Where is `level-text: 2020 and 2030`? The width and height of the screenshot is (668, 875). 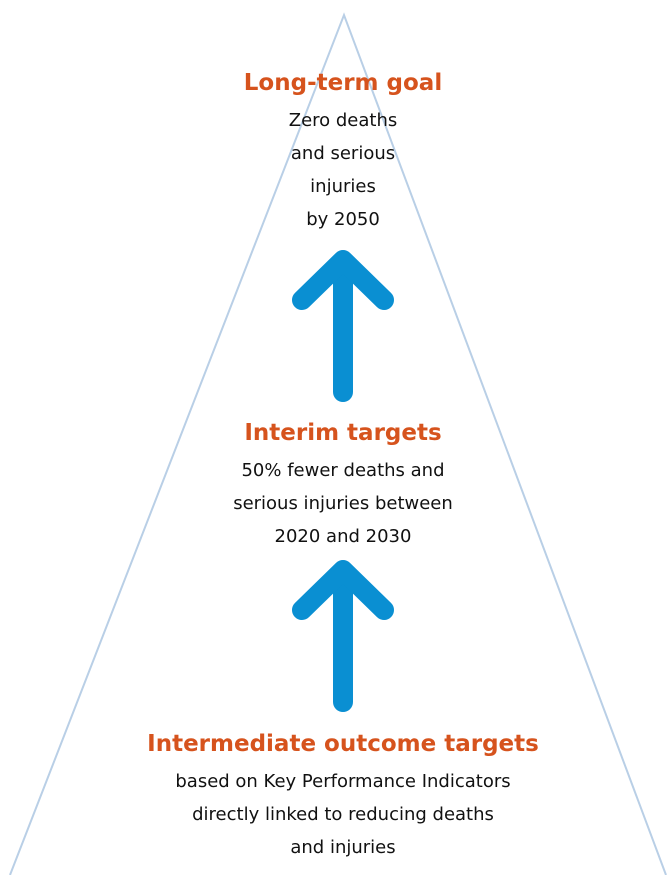 level-text: 2020 and 2030 is located at coordinates (343, 536).